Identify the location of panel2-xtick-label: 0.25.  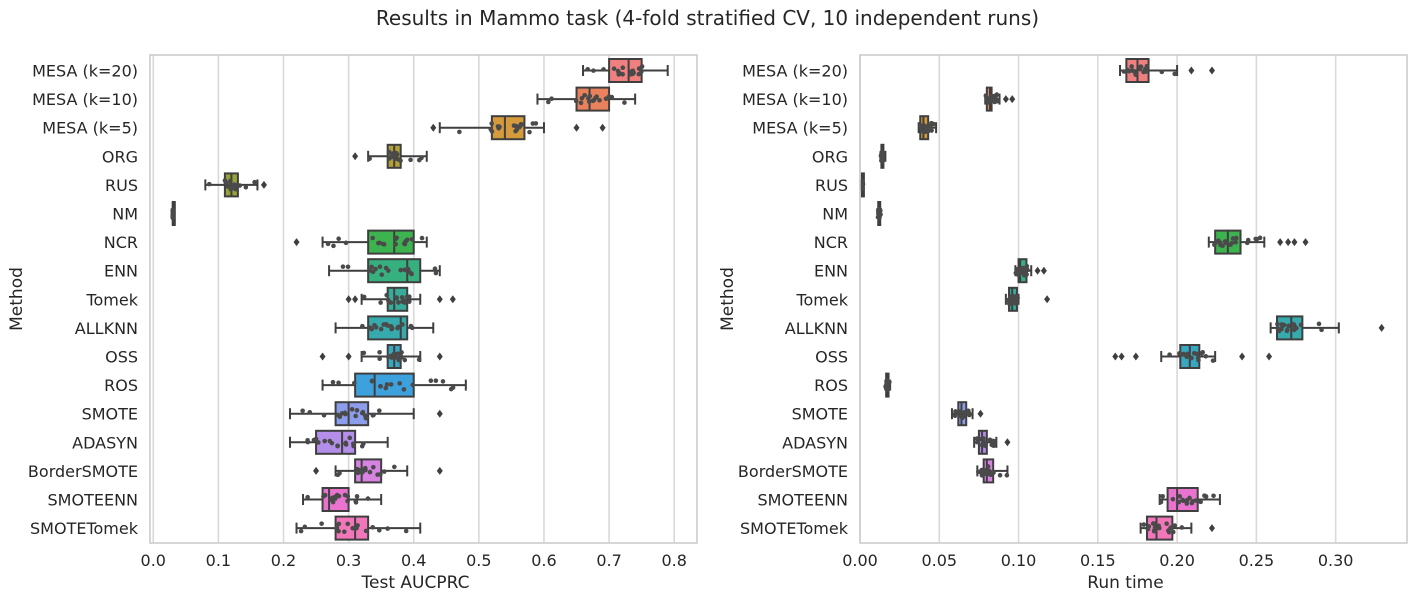
(1257, 560).